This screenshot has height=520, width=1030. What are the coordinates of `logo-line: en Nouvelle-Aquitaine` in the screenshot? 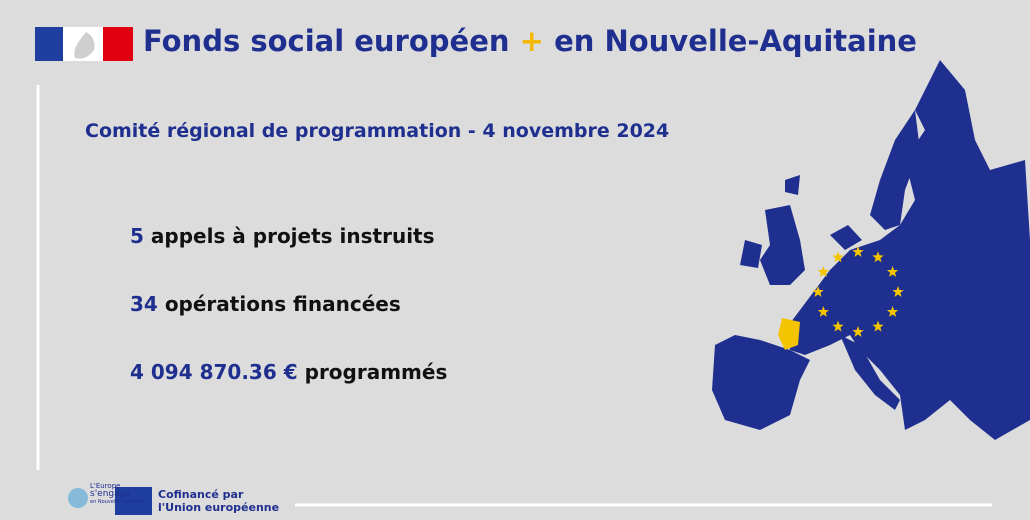 It's located at (118, 502).